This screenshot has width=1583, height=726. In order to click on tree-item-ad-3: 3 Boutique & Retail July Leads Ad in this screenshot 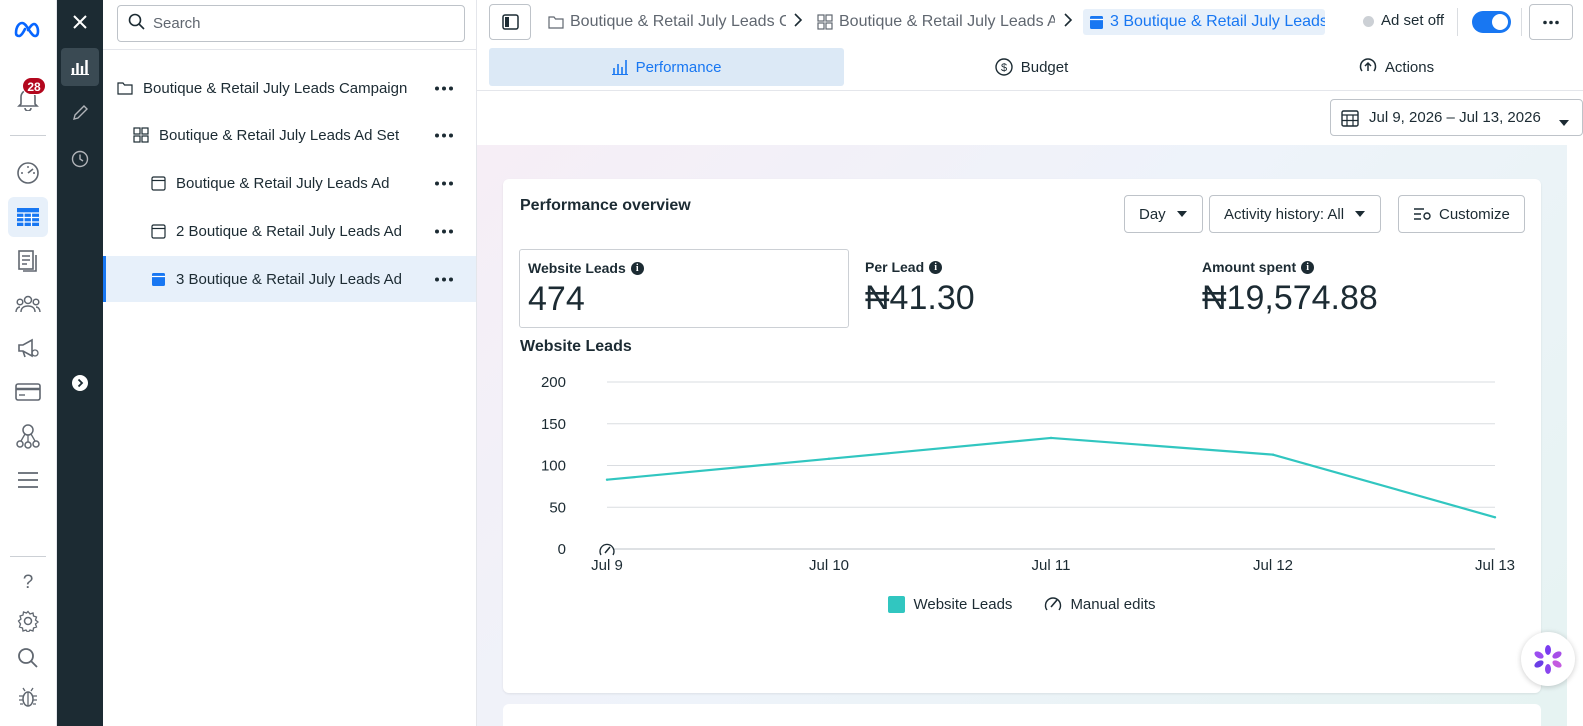, I will do `click(289, 279)`.